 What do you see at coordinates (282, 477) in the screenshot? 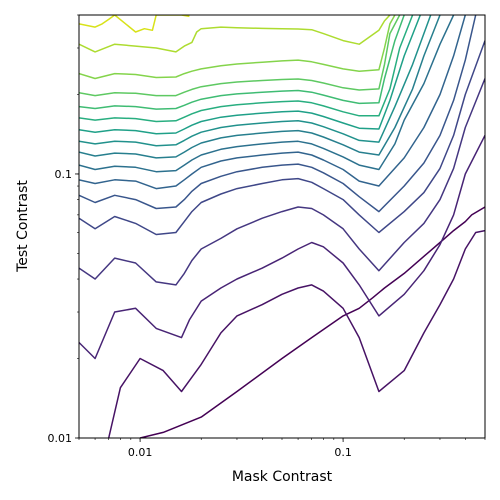
I see `x-axis-label: Mask Contrast` at bounding box center [282, 477].